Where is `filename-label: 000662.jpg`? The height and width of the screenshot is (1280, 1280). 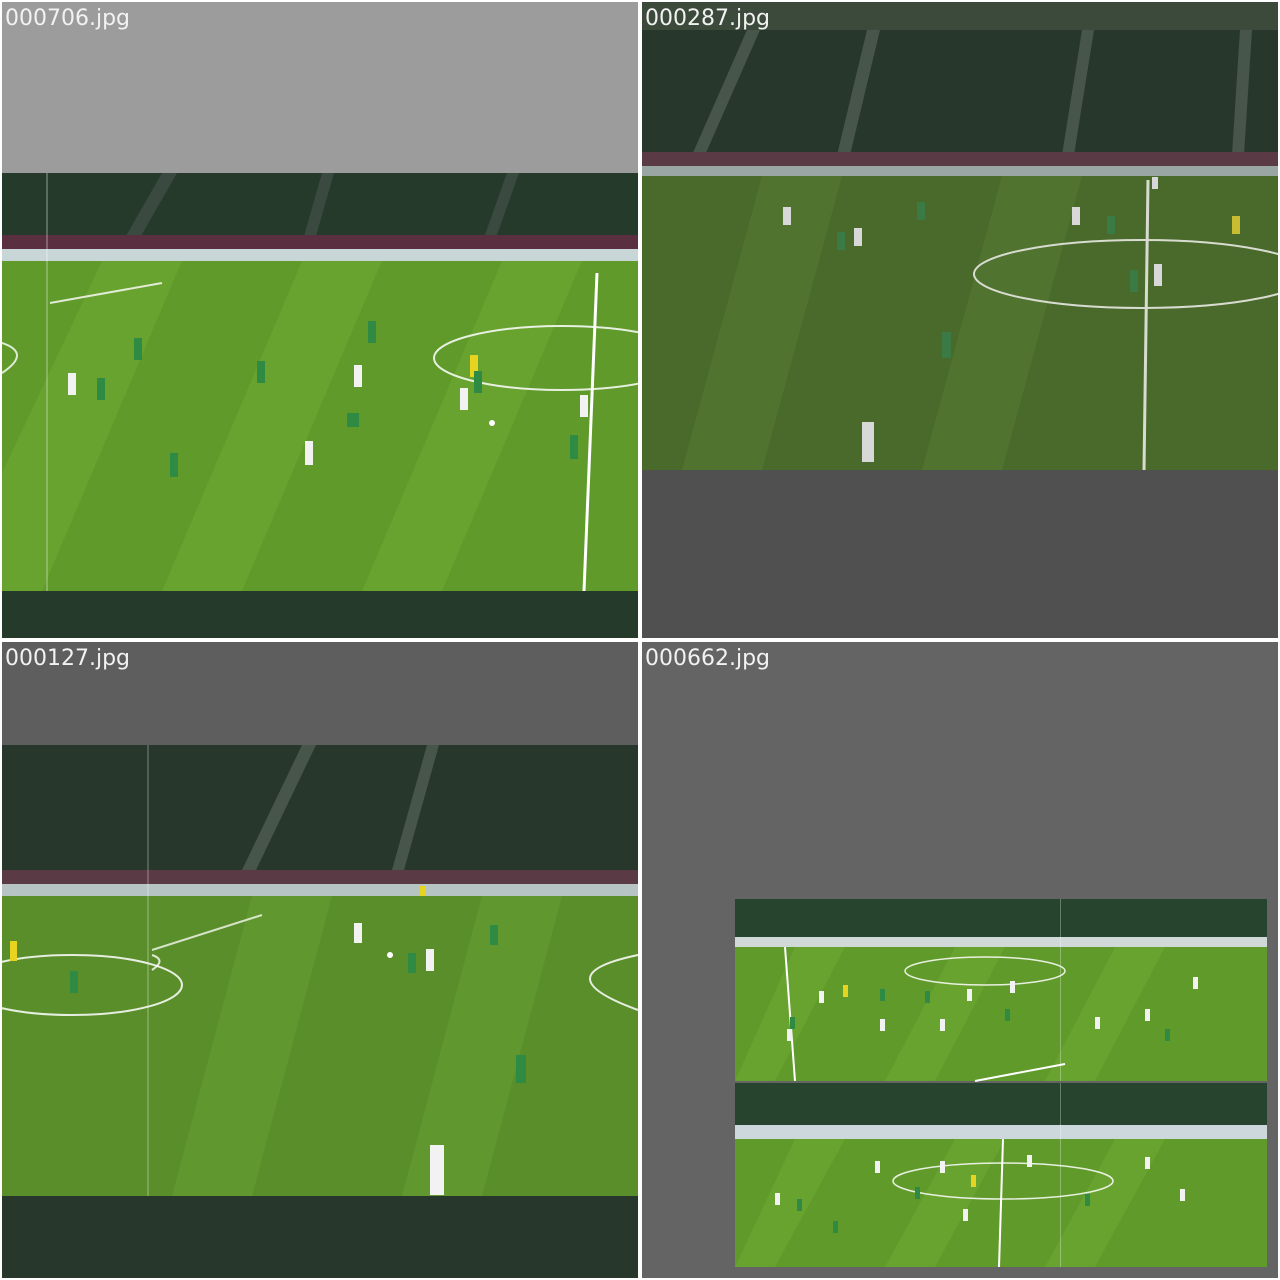 filename-label: 000662.jpg is located at coordinates (708, 658).